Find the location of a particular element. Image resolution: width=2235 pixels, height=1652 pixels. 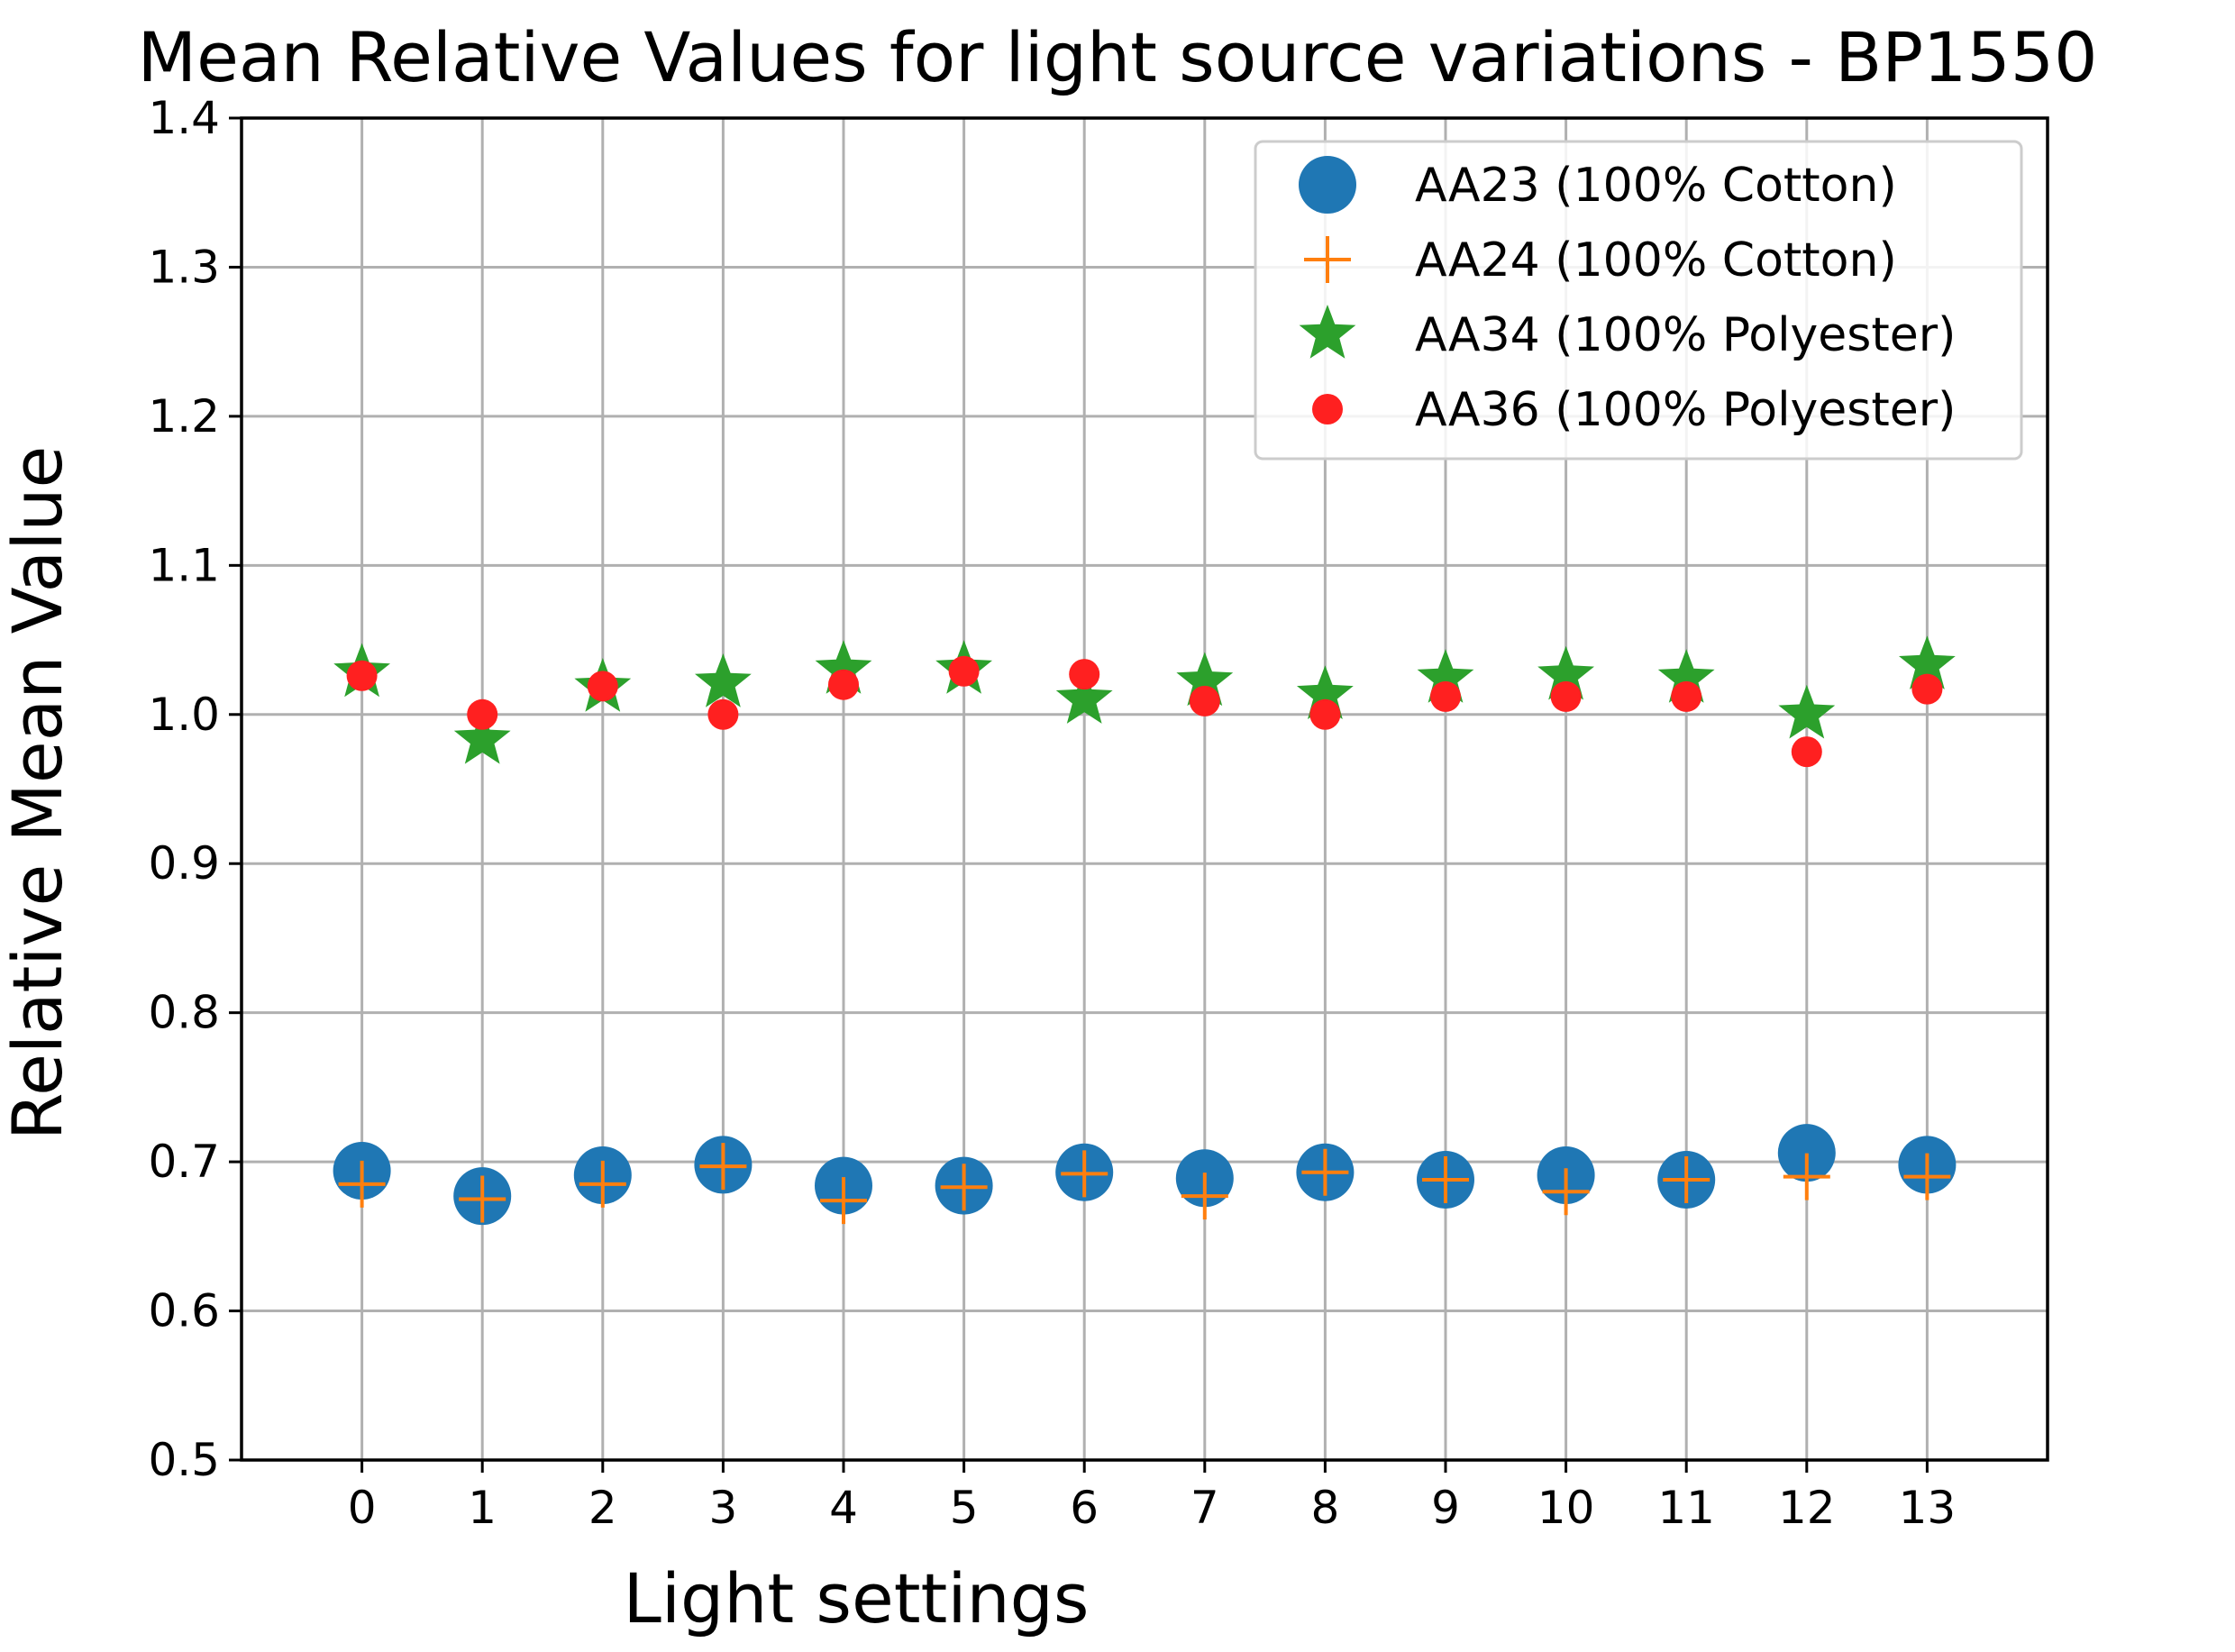

y-tick-label: 1.3 is located at coordinates (184, 267).